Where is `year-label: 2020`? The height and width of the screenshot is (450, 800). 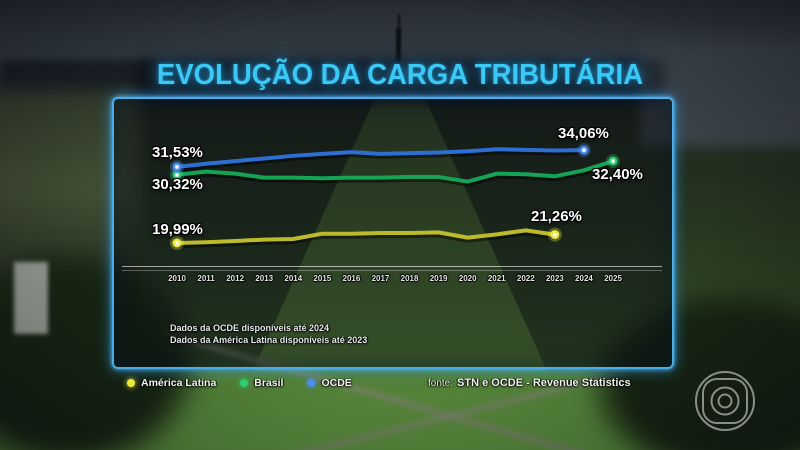
year-label: 2020 is located at coordinates (467, 278).